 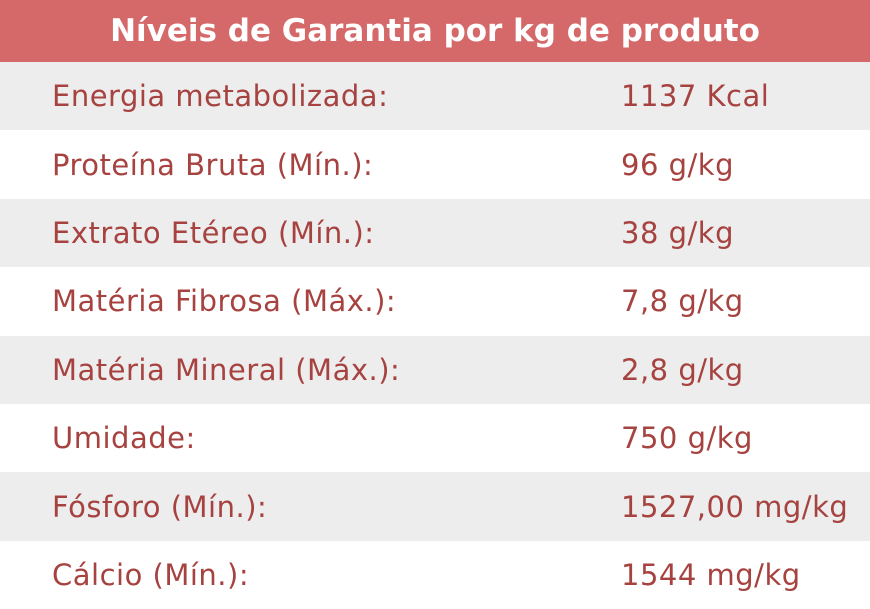 What do you see at coordinates (435, 369) in the screenshot?
I see `table-row: Matéria Mineral (Máx.): 2,8 g/kg` at bounding box center [435, 369].